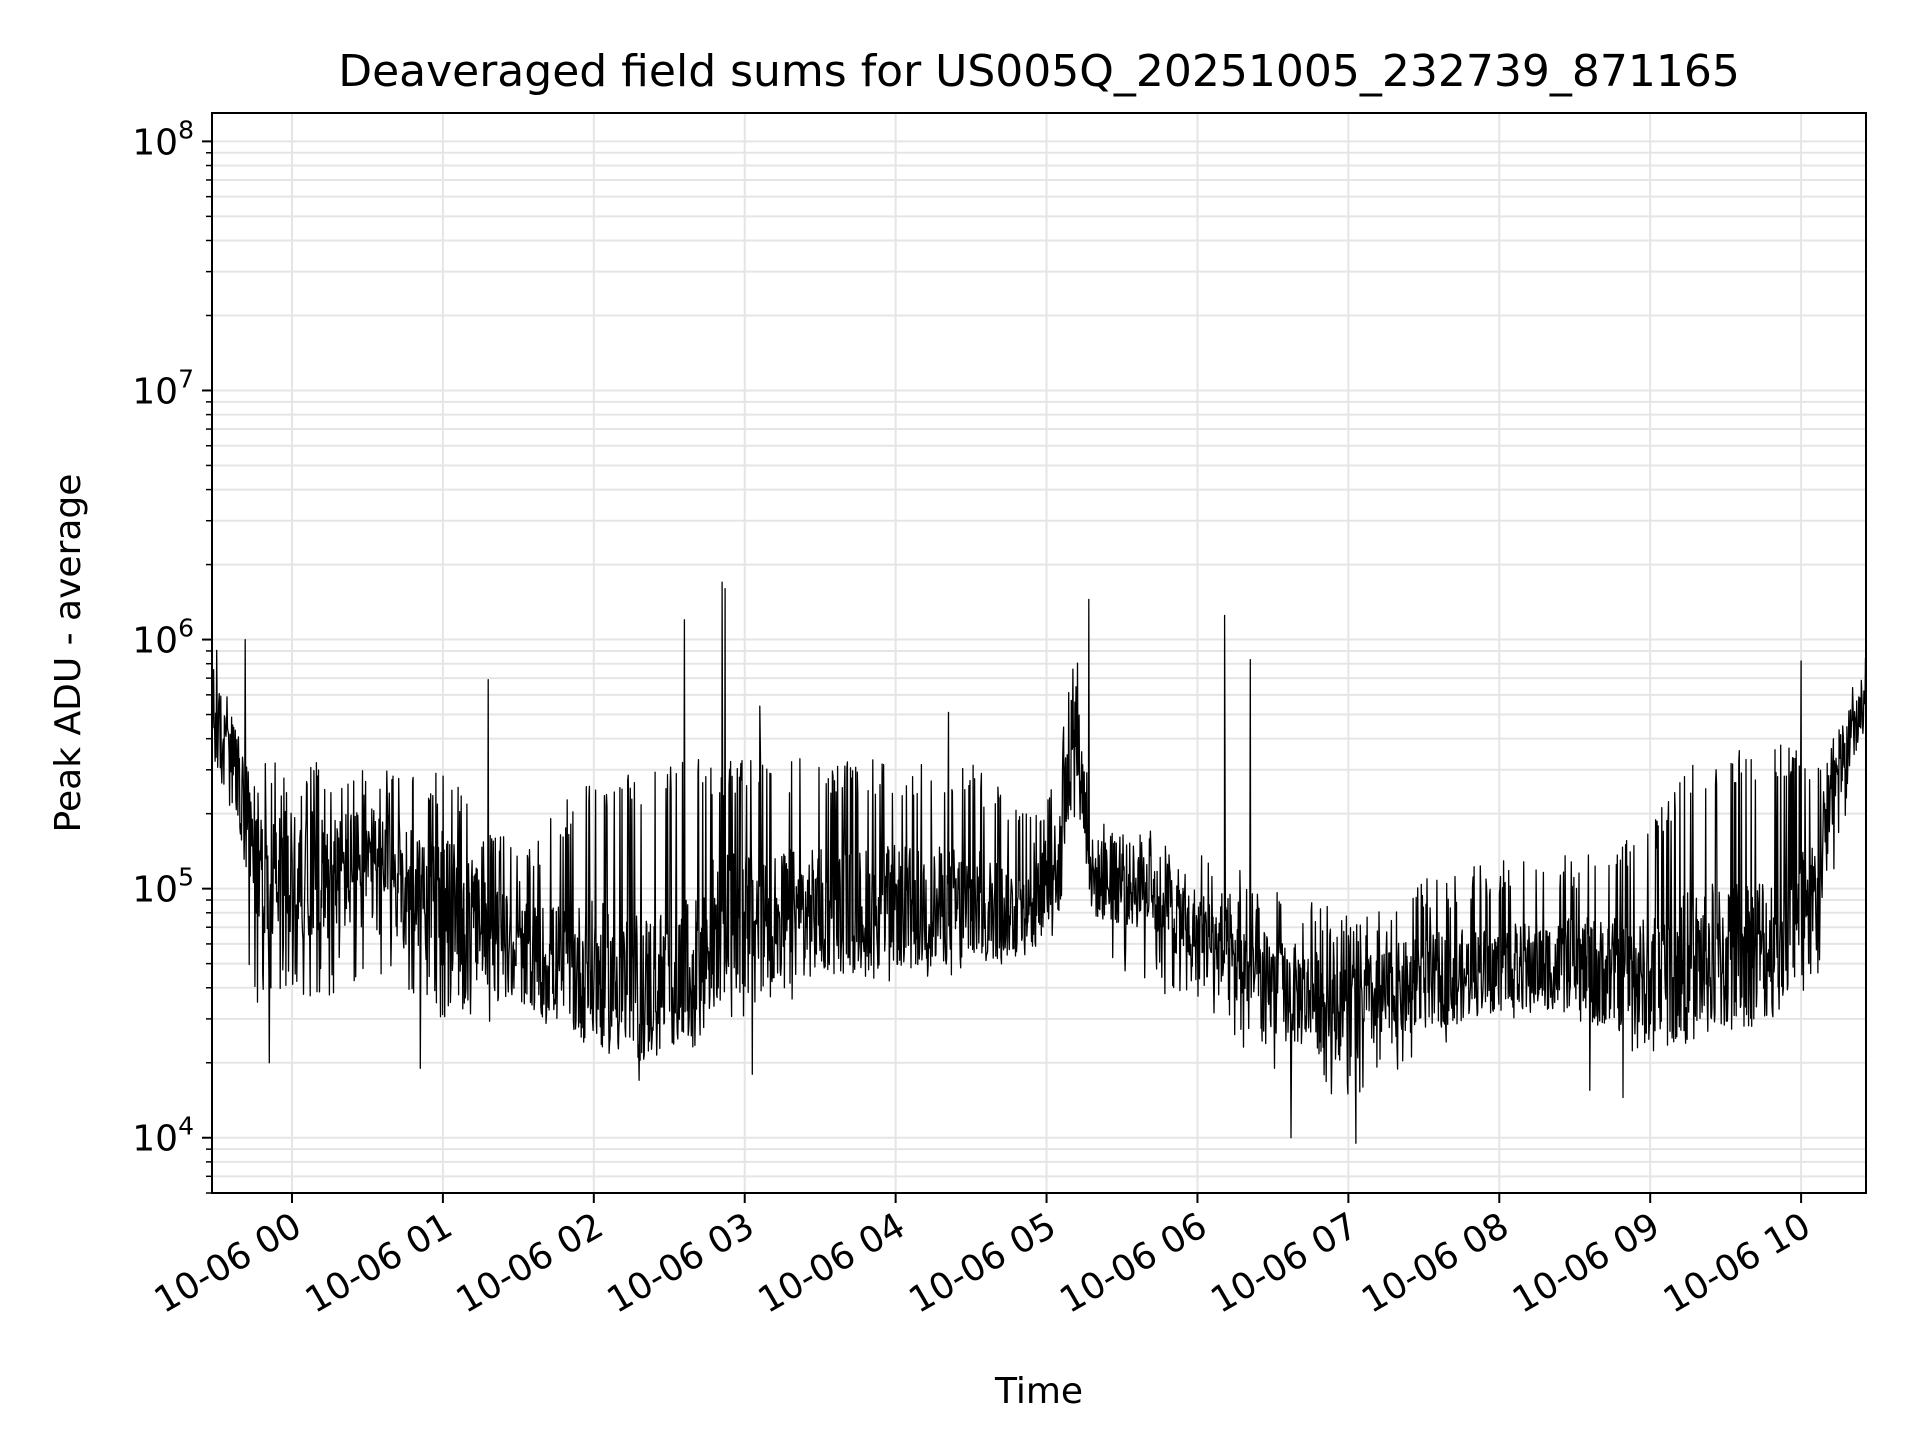 This screenshot has height=1440, width=1920. I want to click on y-tick-exponent: 7, so click(186, 378).